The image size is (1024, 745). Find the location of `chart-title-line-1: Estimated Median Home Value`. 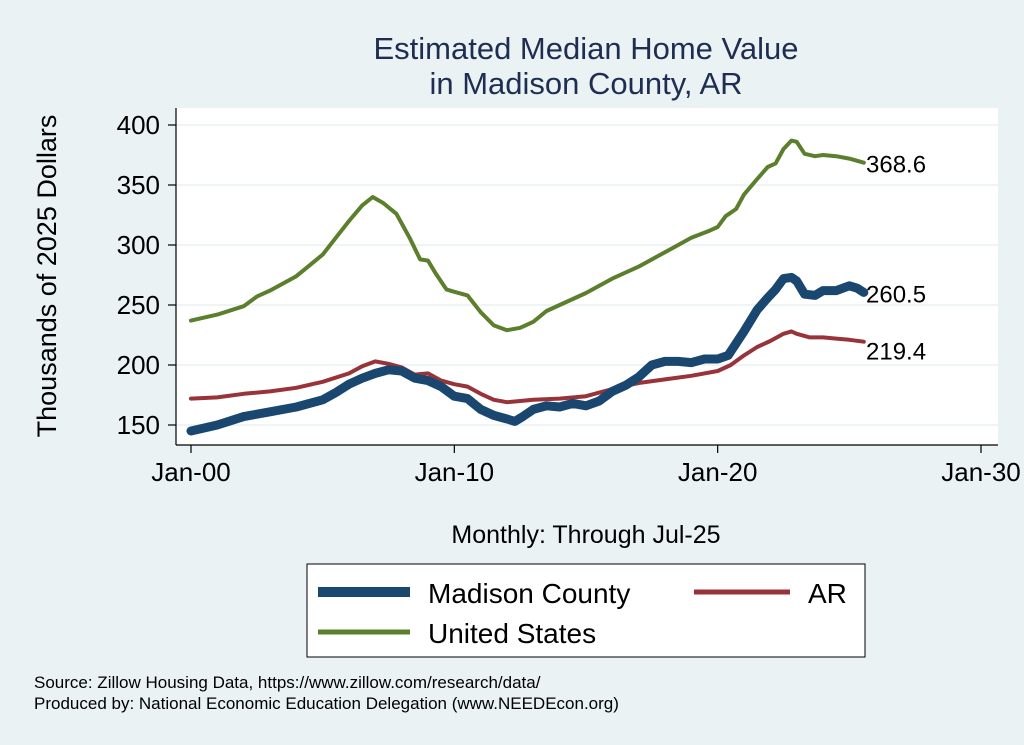

chart-title-line-1: Estimated Median Home Value is located at coordinates (585, 48).